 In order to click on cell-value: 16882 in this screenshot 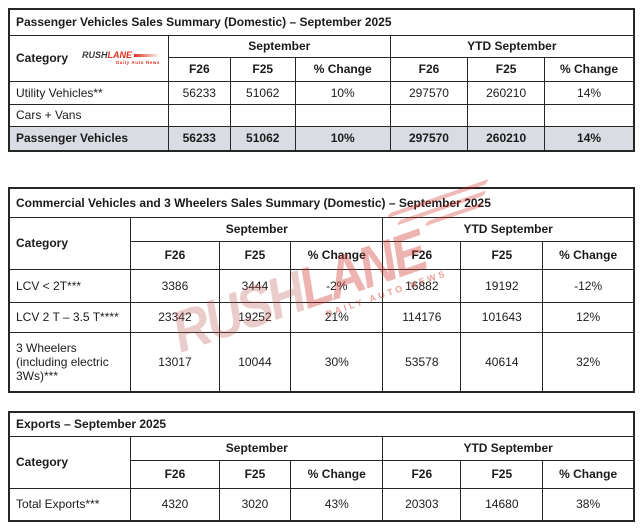, I will do `click(422, 285)`.